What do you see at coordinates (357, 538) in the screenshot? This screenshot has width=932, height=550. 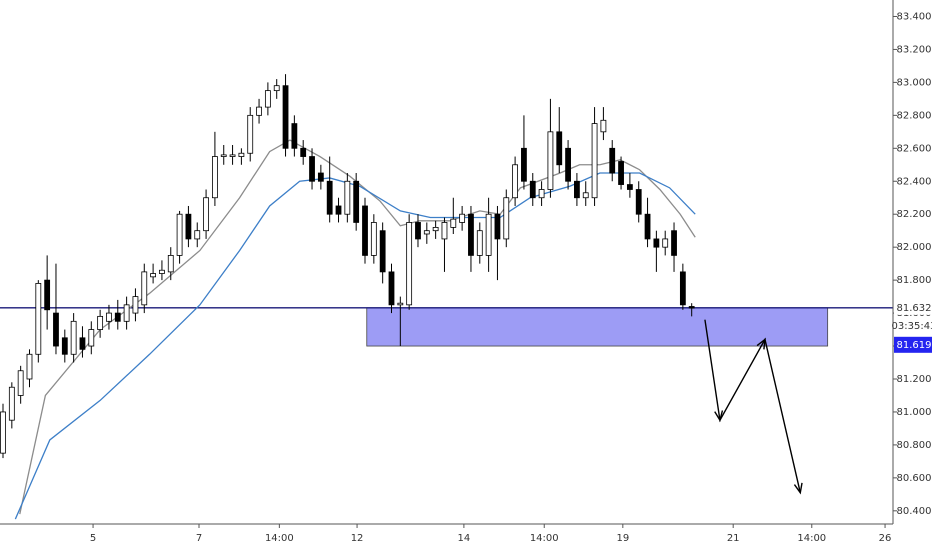 I see `x-tick-label: 12` at bounding box center [357, 538].